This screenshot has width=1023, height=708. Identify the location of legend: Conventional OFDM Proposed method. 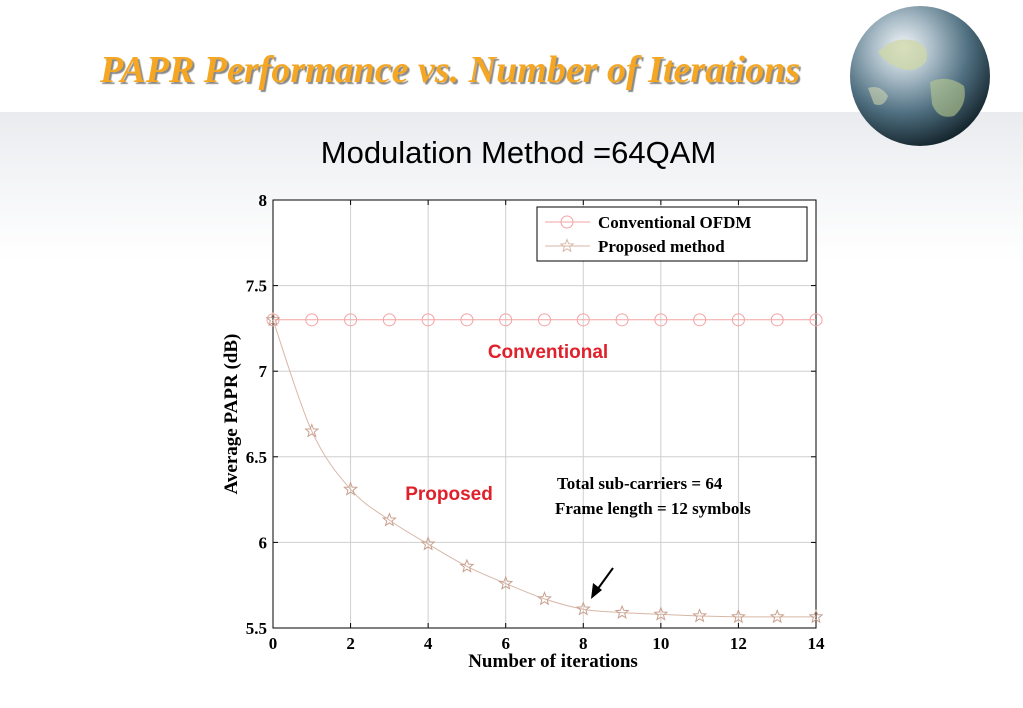
(672, 234).